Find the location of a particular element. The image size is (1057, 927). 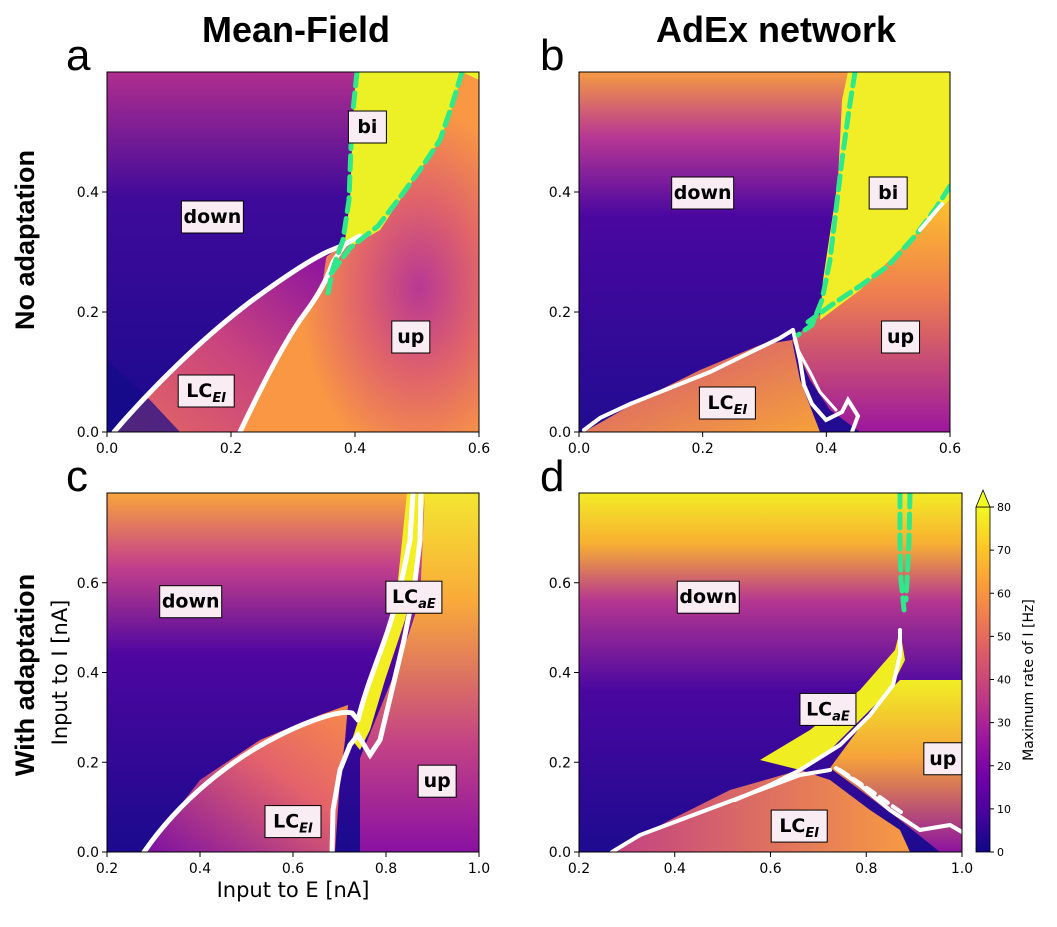

panel-letter-d: d is located at coordinates (552, 476).